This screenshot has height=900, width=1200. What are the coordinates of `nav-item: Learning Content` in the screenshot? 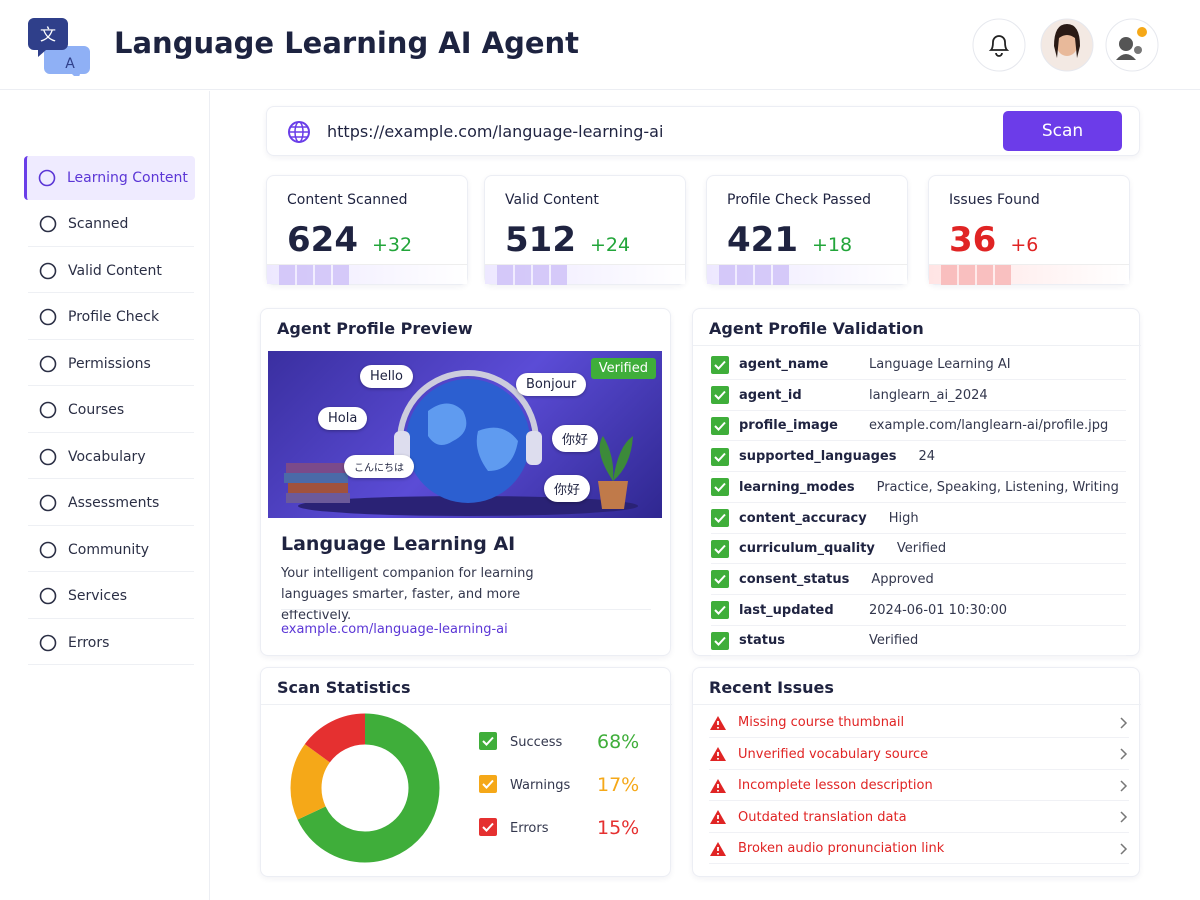 It's located at (109, 178).